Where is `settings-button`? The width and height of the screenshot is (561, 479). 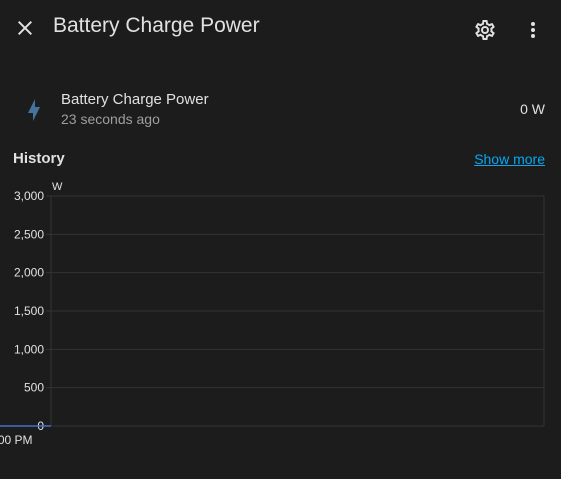
settings-button is located at coordinates (485, 30).